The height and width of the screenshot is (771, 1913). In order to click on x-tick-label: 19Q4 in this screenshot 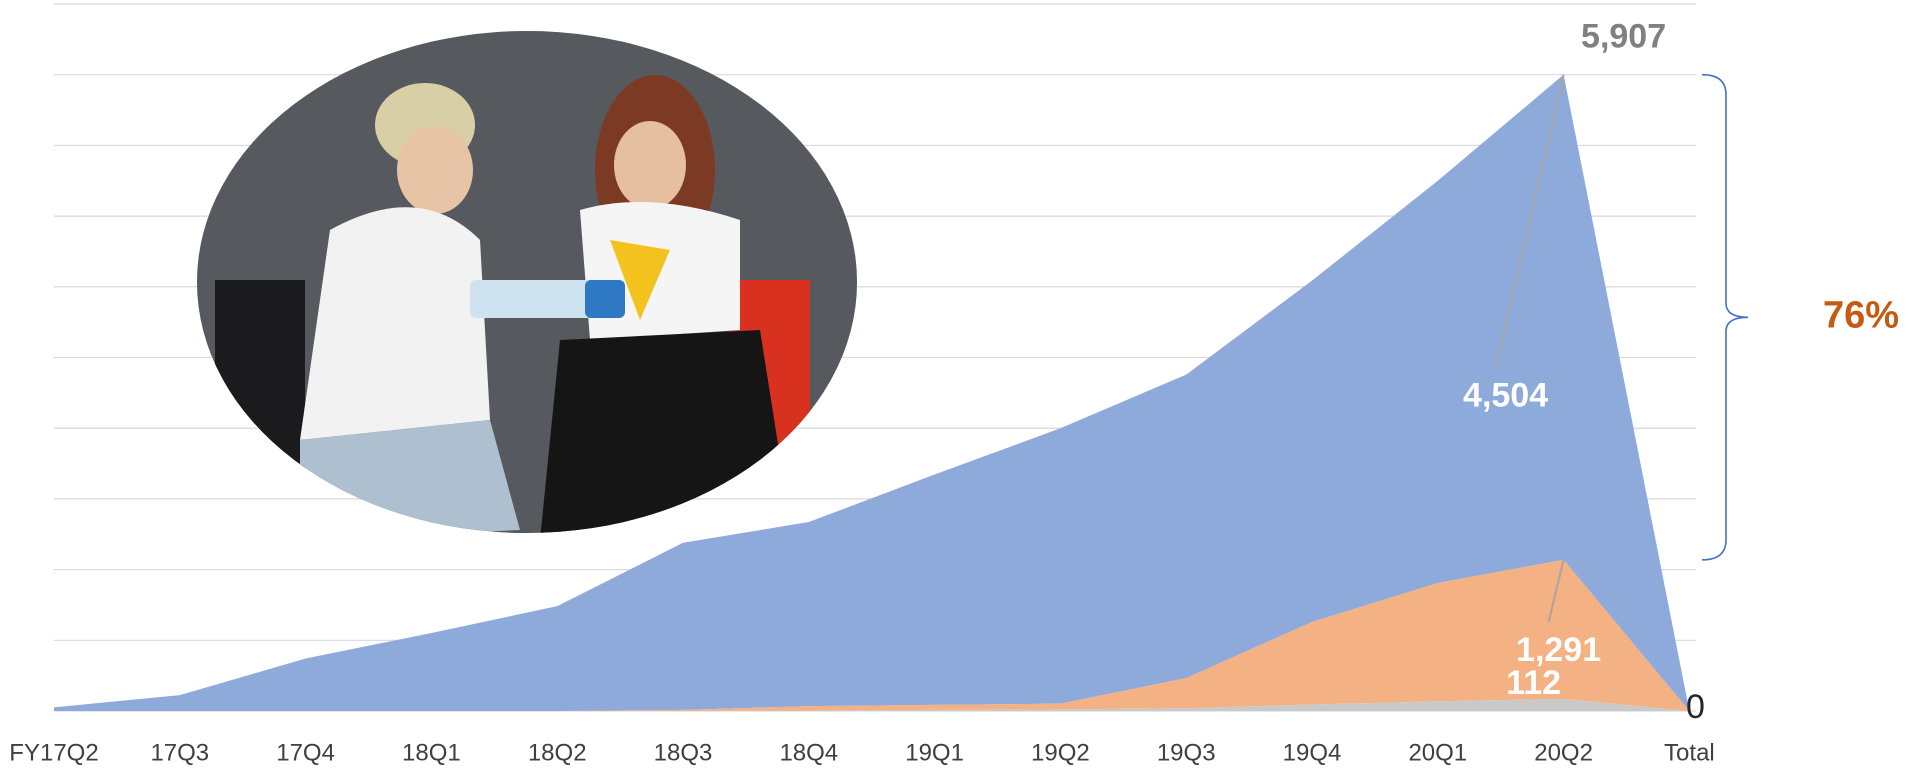, I will do `click(1312, 752)`.